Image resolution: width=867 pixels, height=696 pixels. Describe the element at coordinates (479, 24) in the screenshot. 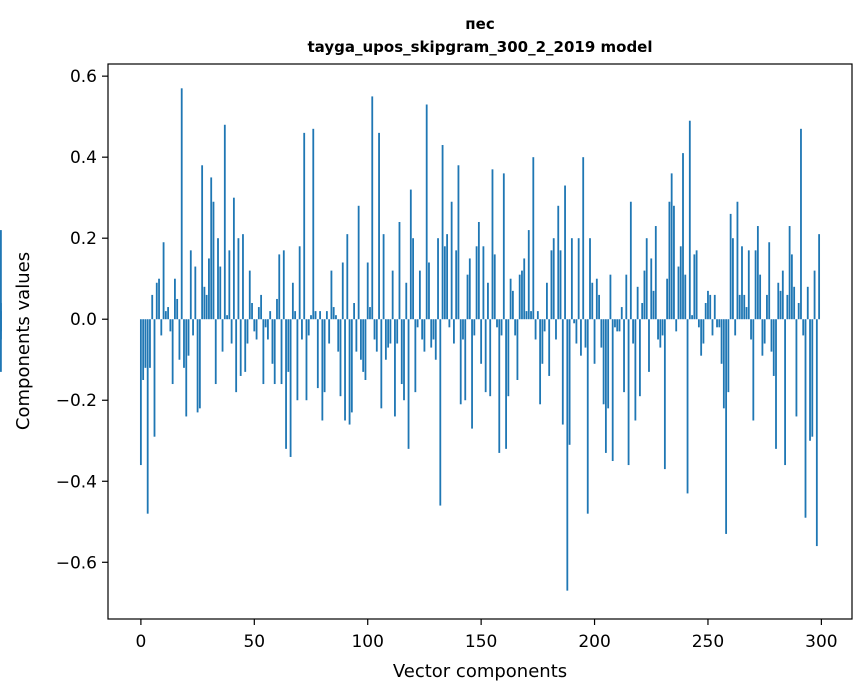

I see `chart-title: пес` at that location.